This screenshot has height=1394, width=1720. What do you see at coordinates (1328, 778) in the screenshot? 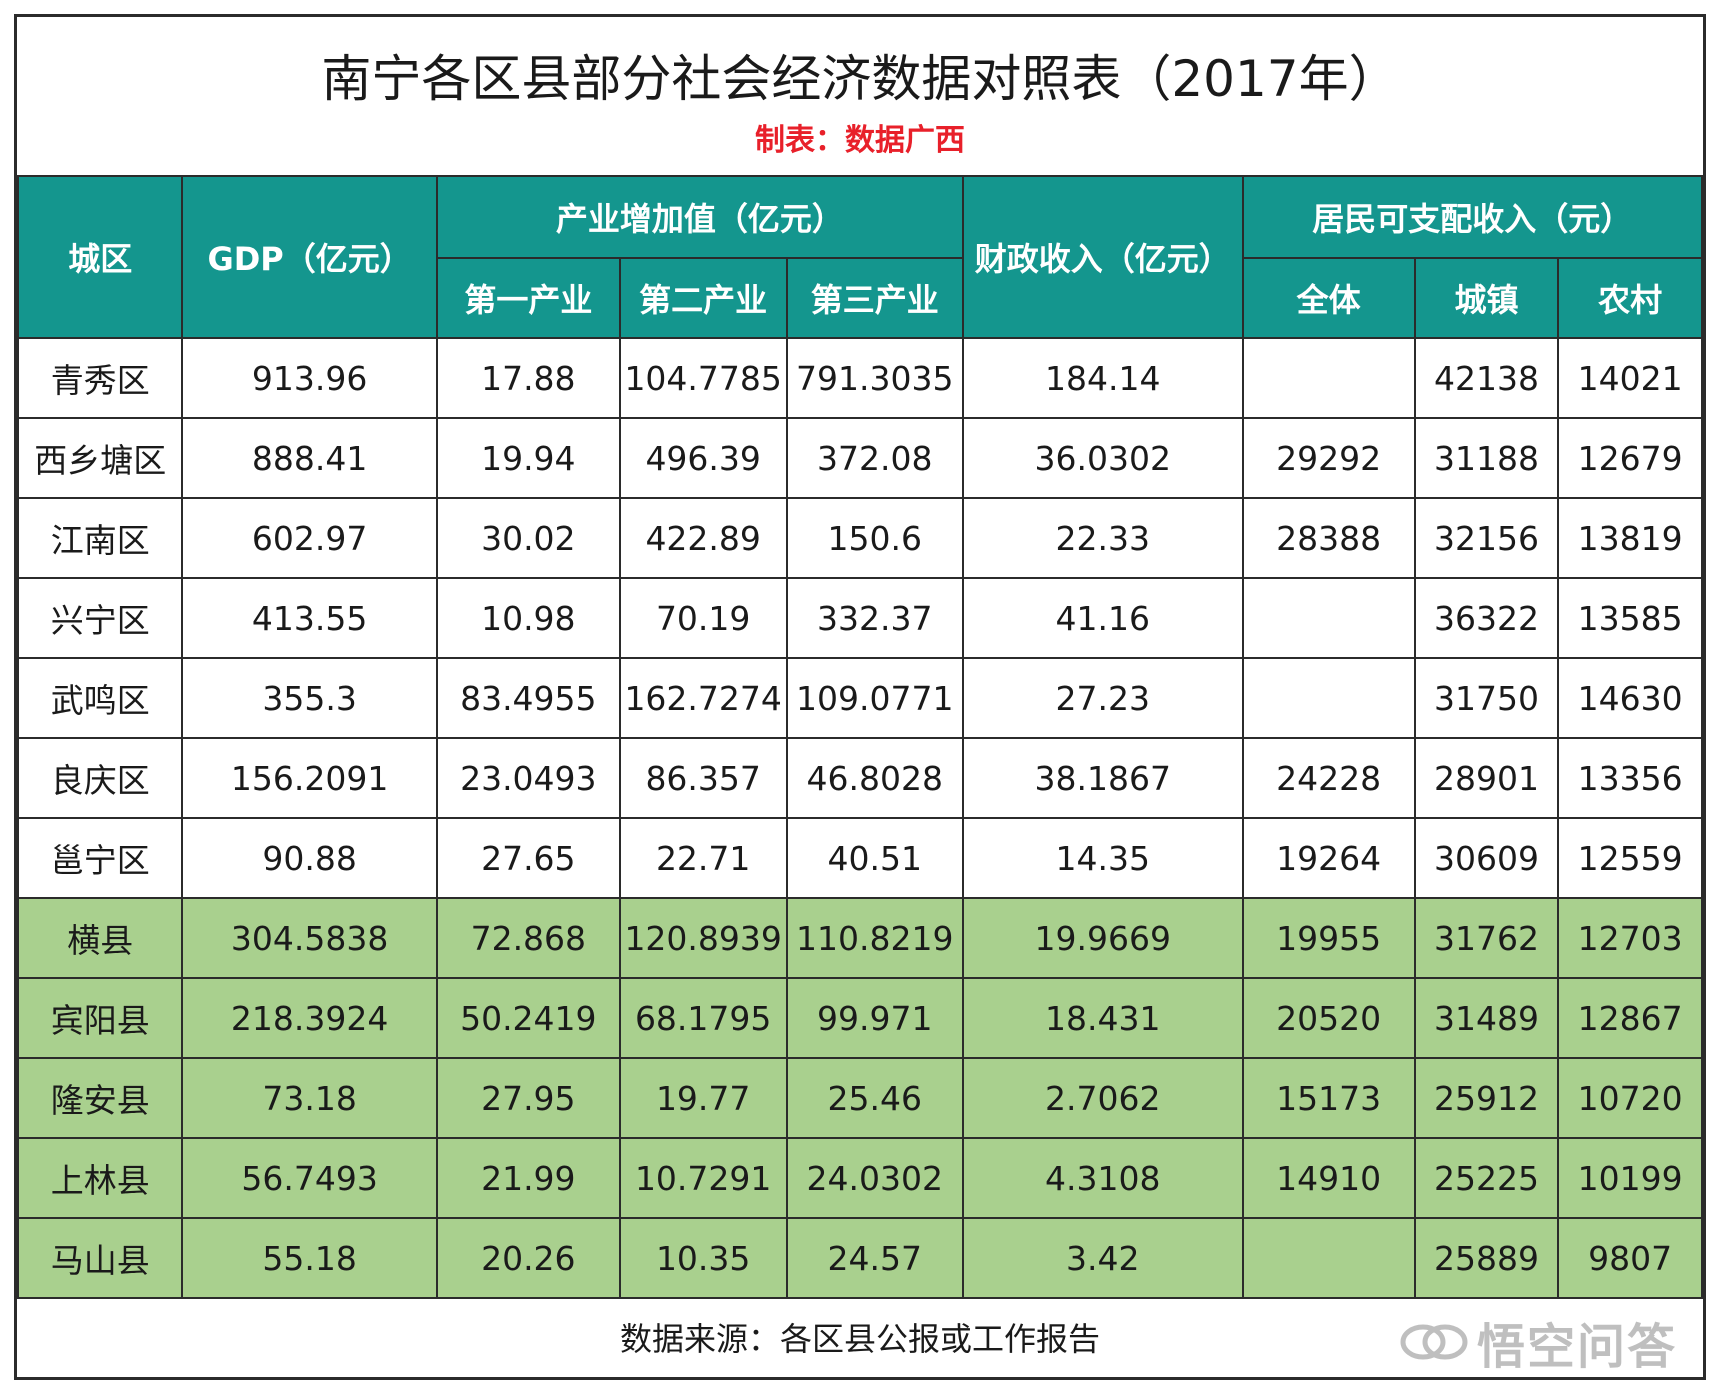
I see `income-all-cell: 24228` at bounding box center [1328, 778].